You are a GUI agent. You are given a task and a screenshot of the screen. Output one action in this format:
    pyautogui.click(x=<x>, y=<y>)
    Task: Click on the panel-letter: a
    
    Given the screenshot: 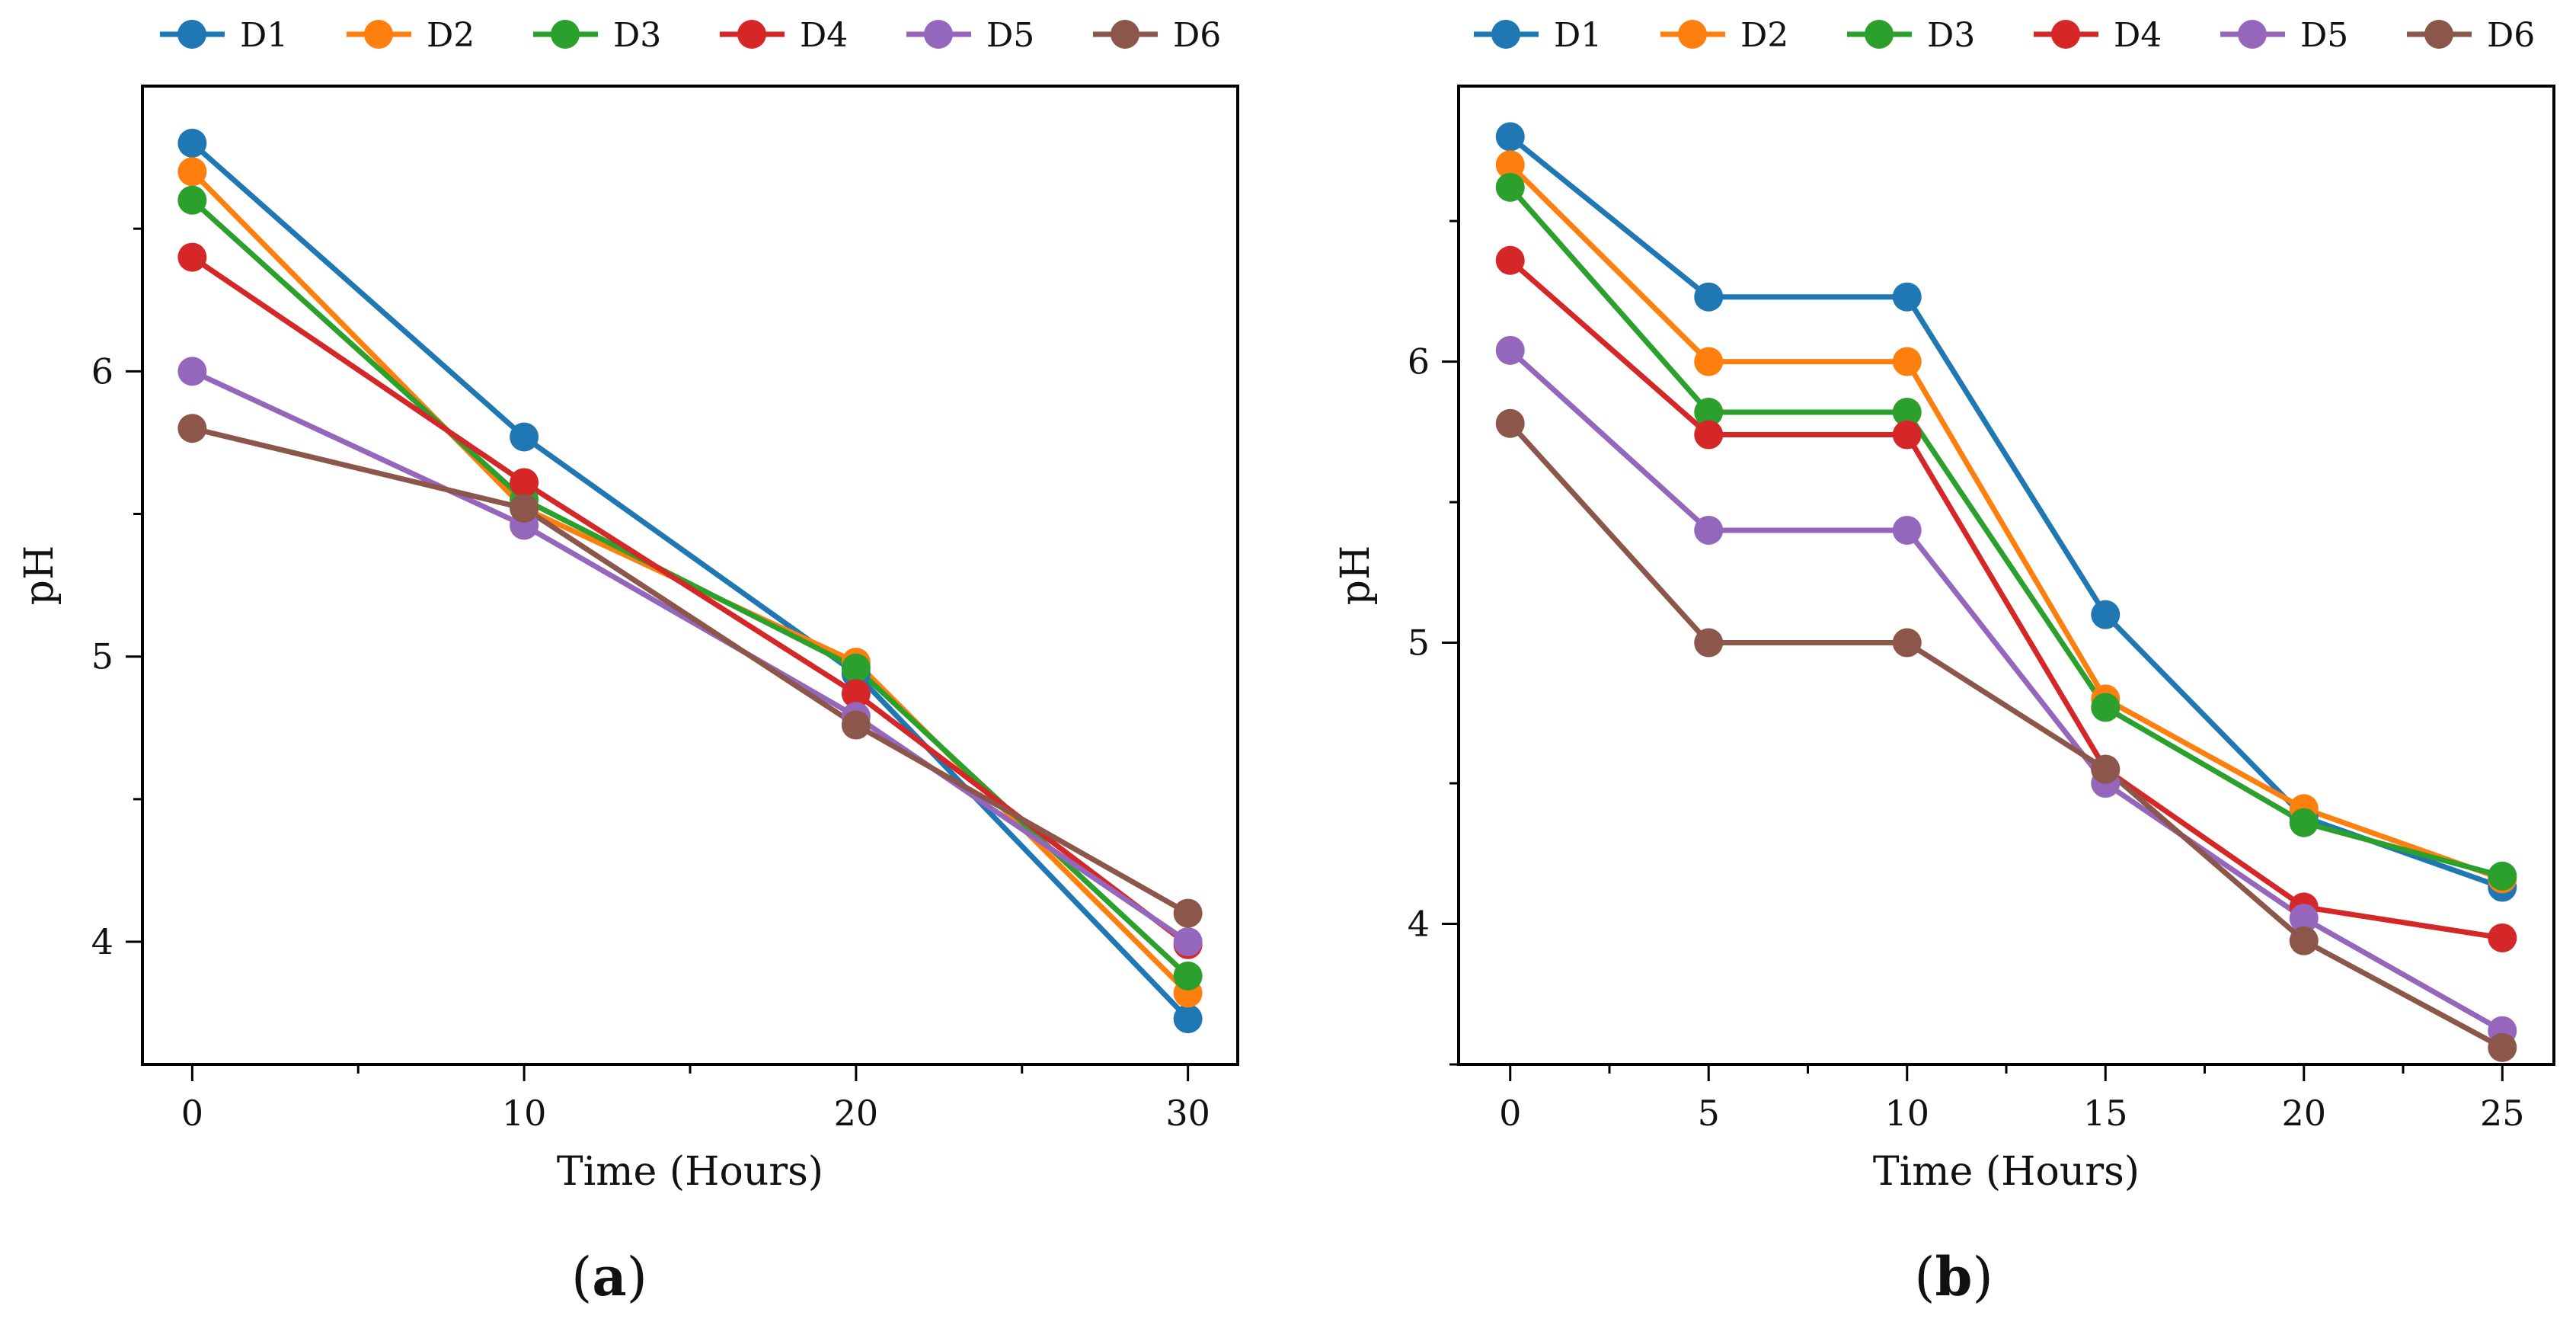 What is the action you would take?
    pyautogui.click(x=609, y=1277)
    